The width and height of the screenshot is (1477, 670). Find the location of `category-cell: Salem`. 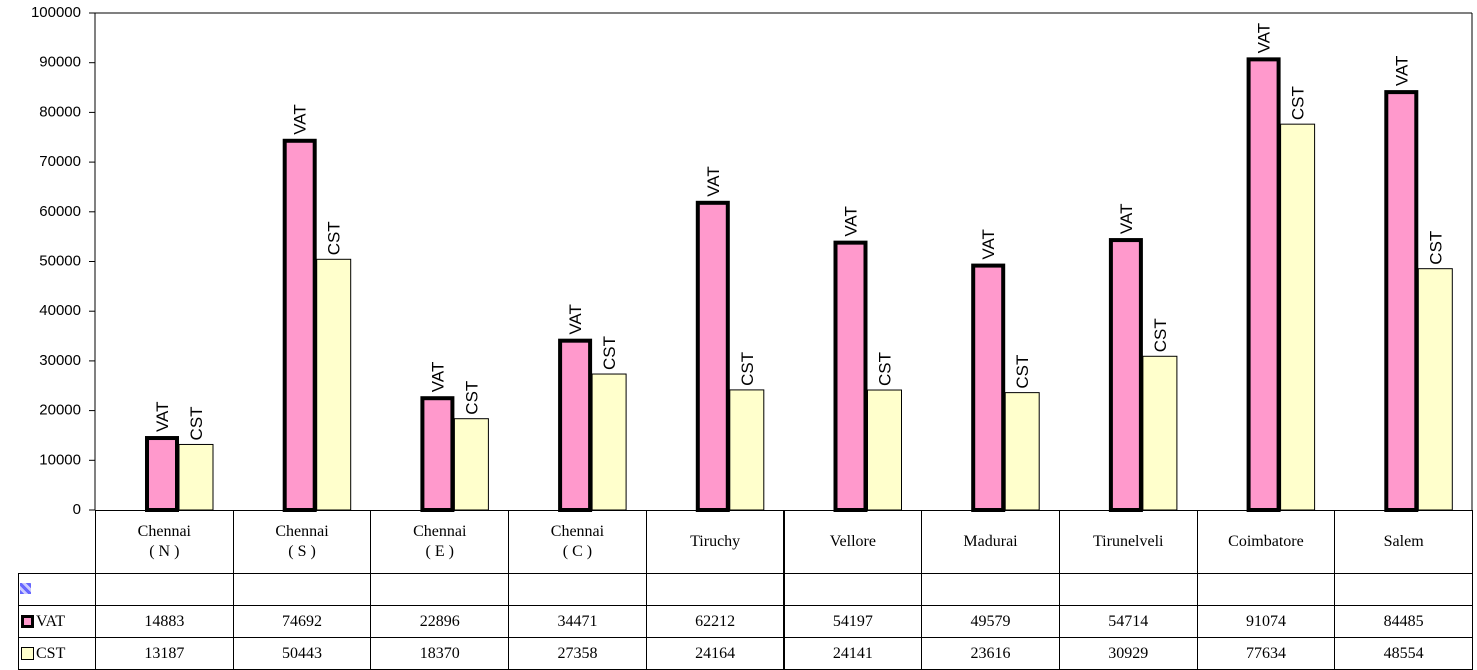

category-cell: Salem is located at coordinates (1403, 542).